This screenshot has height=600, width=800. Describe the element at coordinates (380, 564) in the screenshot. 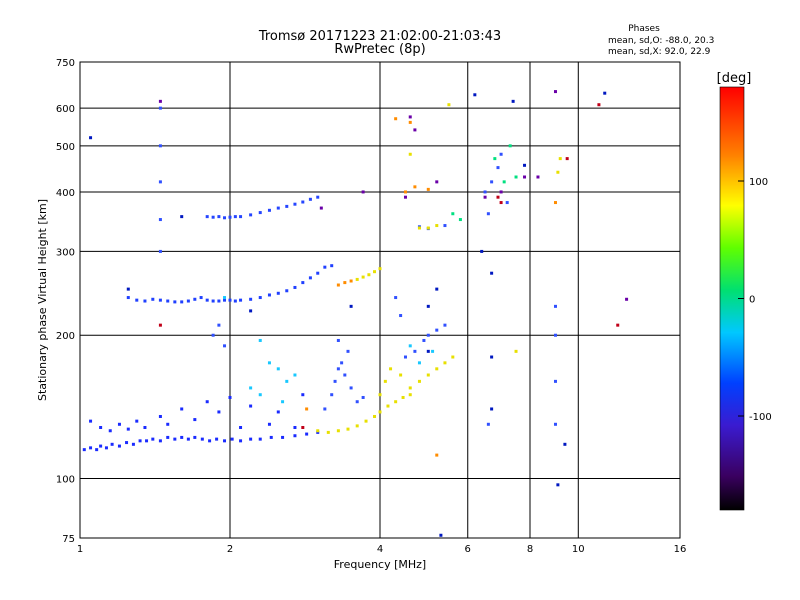

I see `x-axis-label: Frequency [MHz]` at that location.